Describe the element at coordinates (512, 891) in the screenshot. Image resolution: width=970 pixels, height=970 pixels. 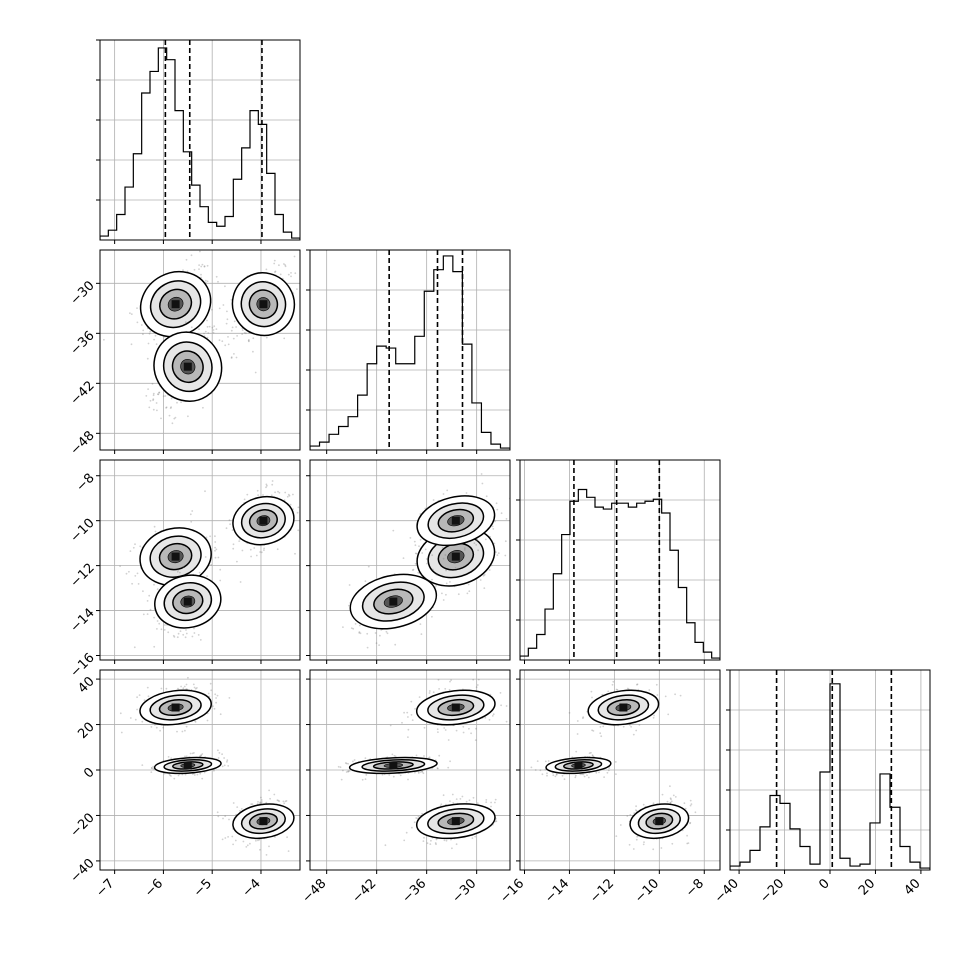
I see `x-tick-label: −16` at that location.